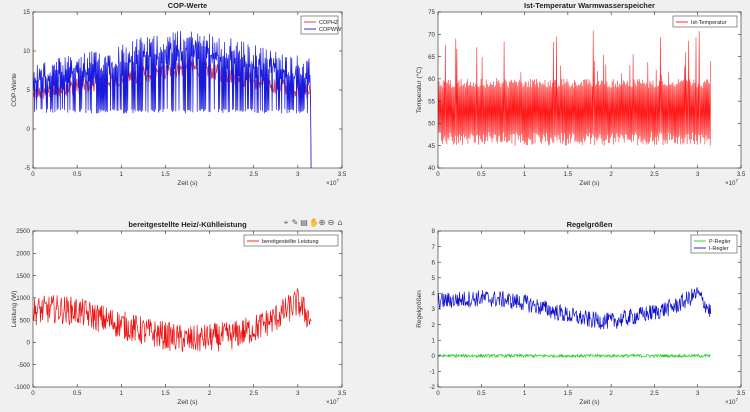 The image size is (750, 412). Describe the element at coordinates (29, 90) in the screenshot. I see `y-tick-label: 5` at that location.